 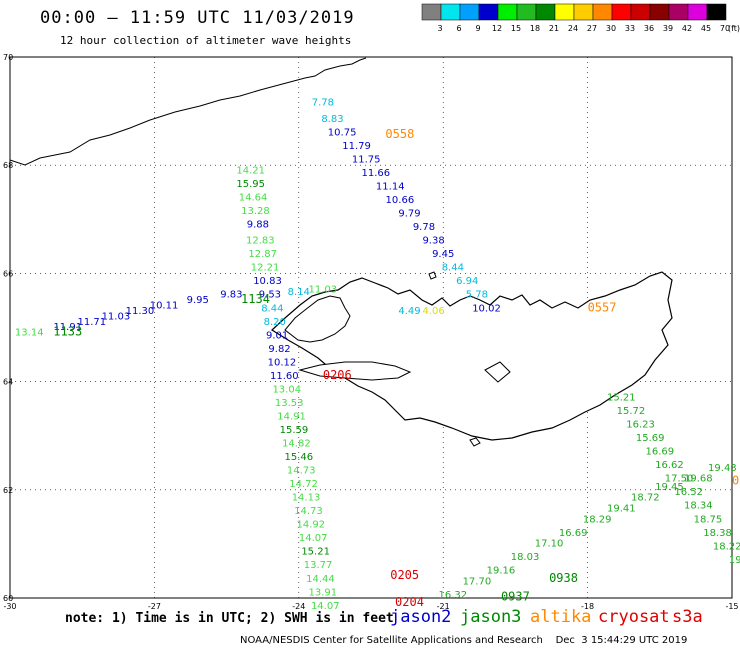 What do you see at coordinates (325, 606) in the screenshot?
I see `swh-value: 14.07` at bounding box center [325, 606].